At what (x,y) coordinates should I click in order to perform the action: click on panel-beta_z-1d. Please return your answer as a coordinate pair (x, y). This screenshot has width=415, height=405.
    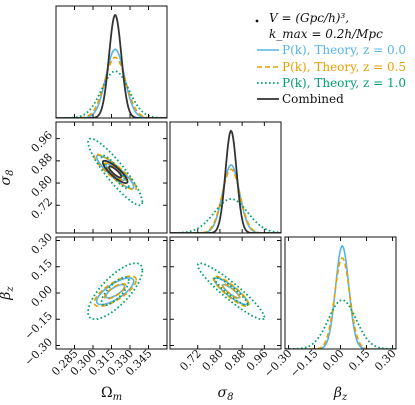
    Looking at the image, I should click on (340, 293).